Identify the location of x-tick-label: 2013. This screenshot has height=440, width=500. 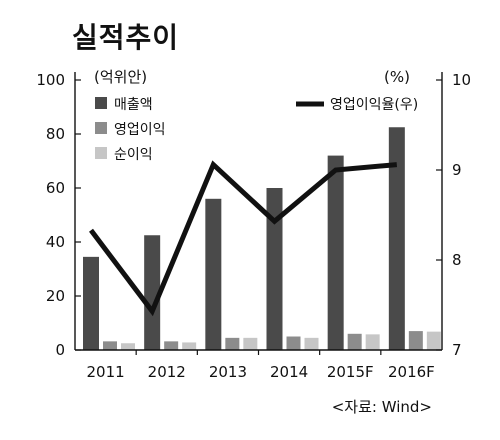
(228, 372).